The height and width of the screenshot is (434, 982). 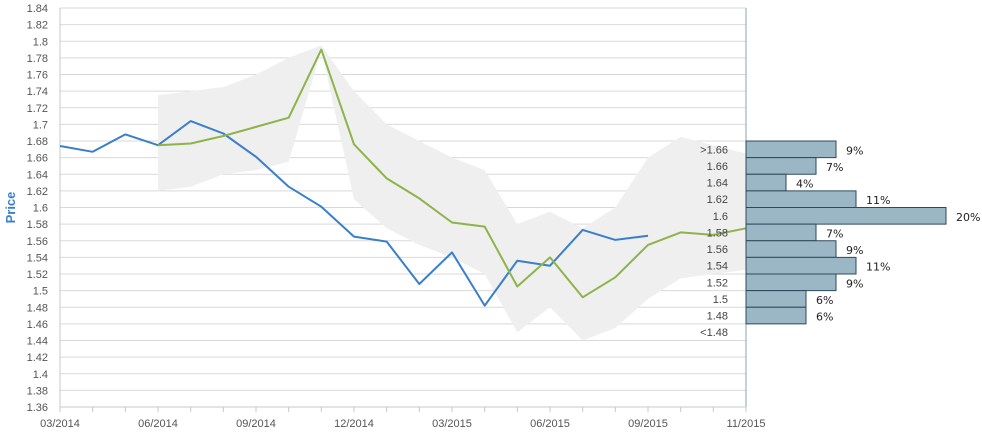 I want to click on y-tick-label: 1.5, so click(x=40, y=292).